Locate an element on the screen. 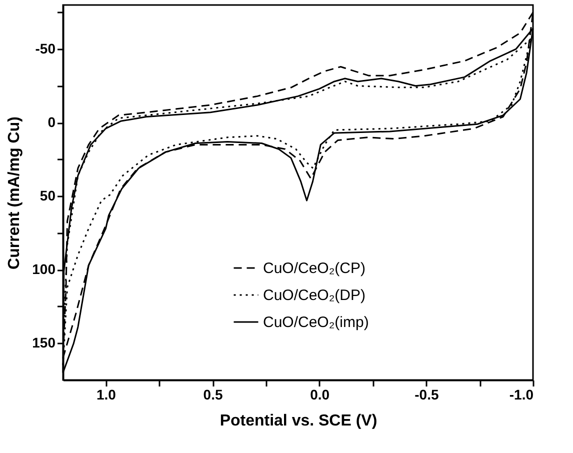  y-axis-title: Current (mA/mg Cu) is located at coordinates (15, 193).